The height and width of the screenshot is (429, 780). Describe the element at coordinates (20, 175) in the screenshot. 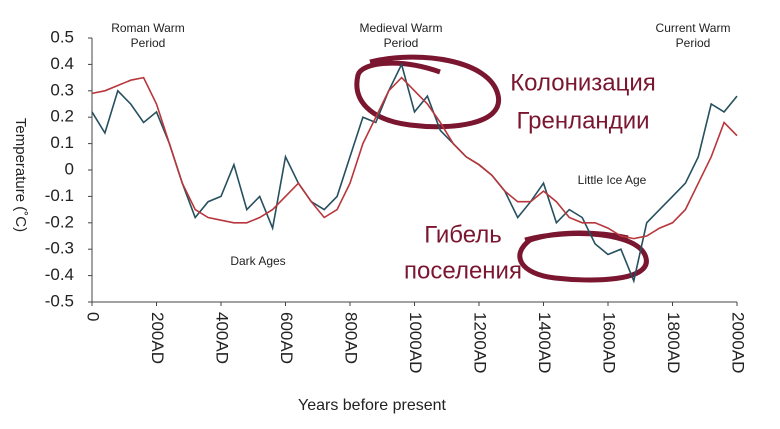

I see `y-axis-label: Temperature (˚C)` at that location.